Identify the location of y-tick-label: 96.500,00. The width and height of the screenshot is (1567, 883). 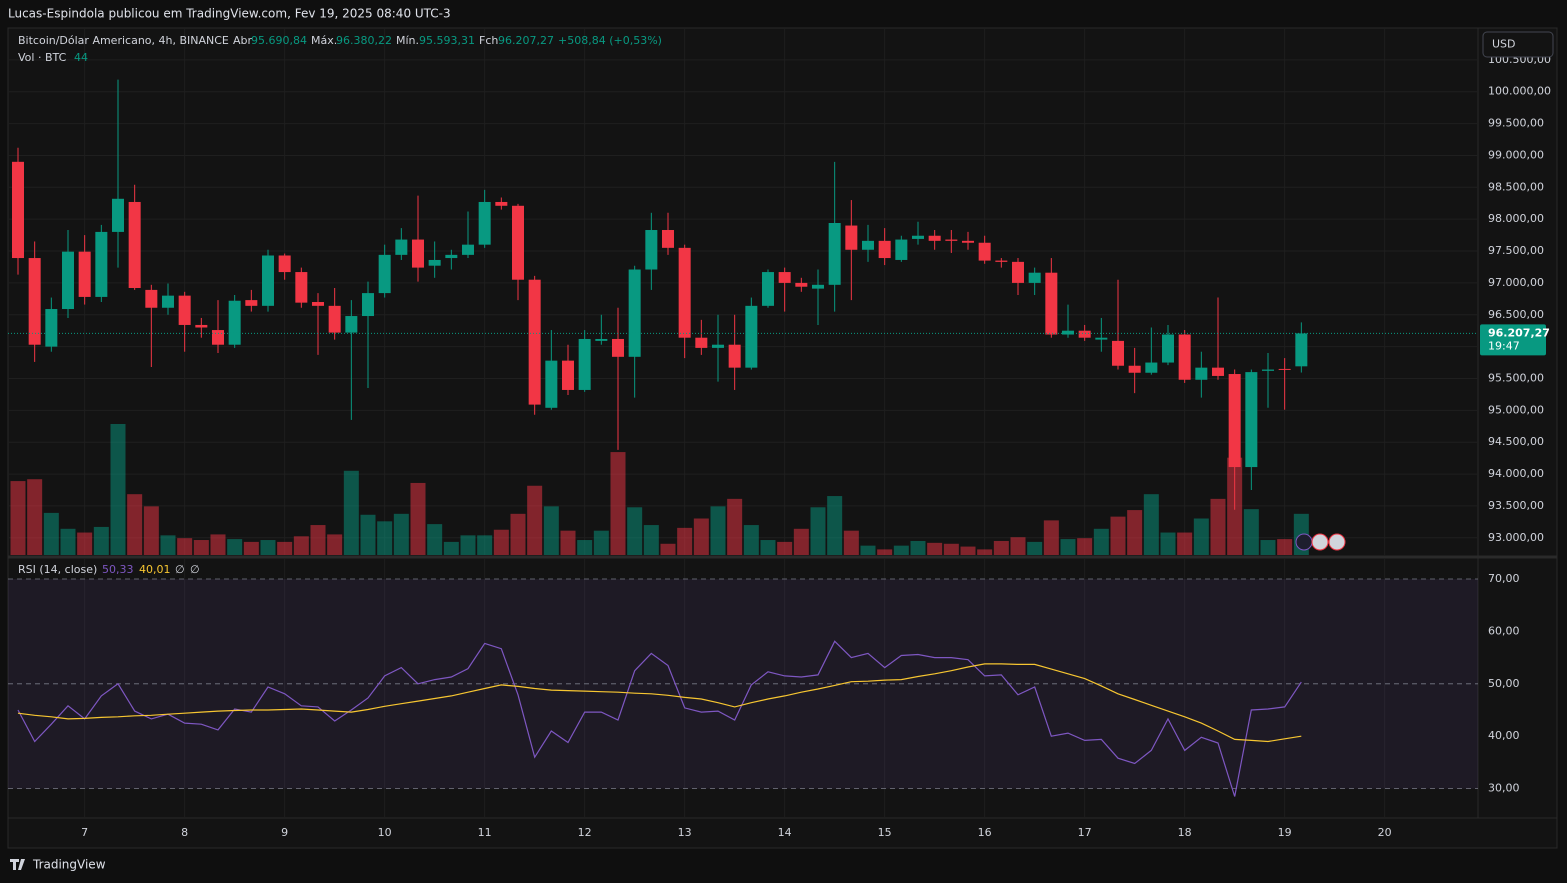
(1516, 314).